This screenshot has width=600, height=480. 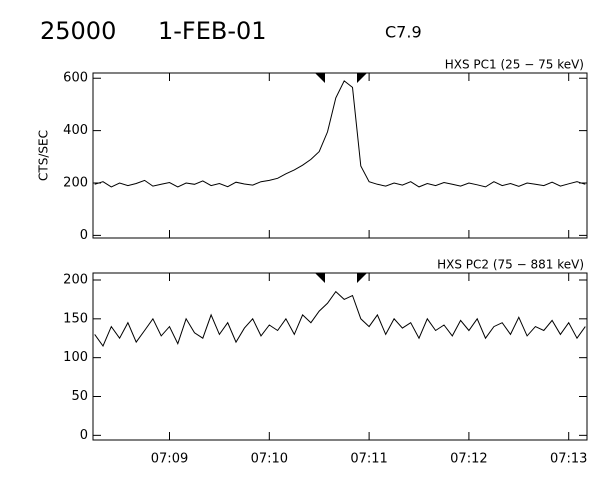 I want to click on event-date: 1-FEB-01, so click(x=212, y=31).